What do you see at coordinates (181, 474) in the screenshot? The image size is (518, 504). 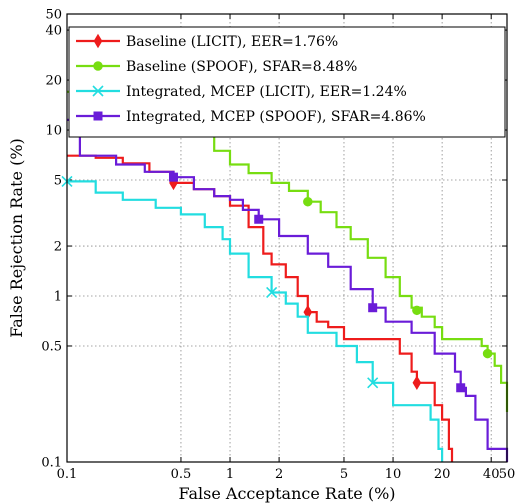 I see `x-tick-label: 0.5` at bounding box center [181, 474].